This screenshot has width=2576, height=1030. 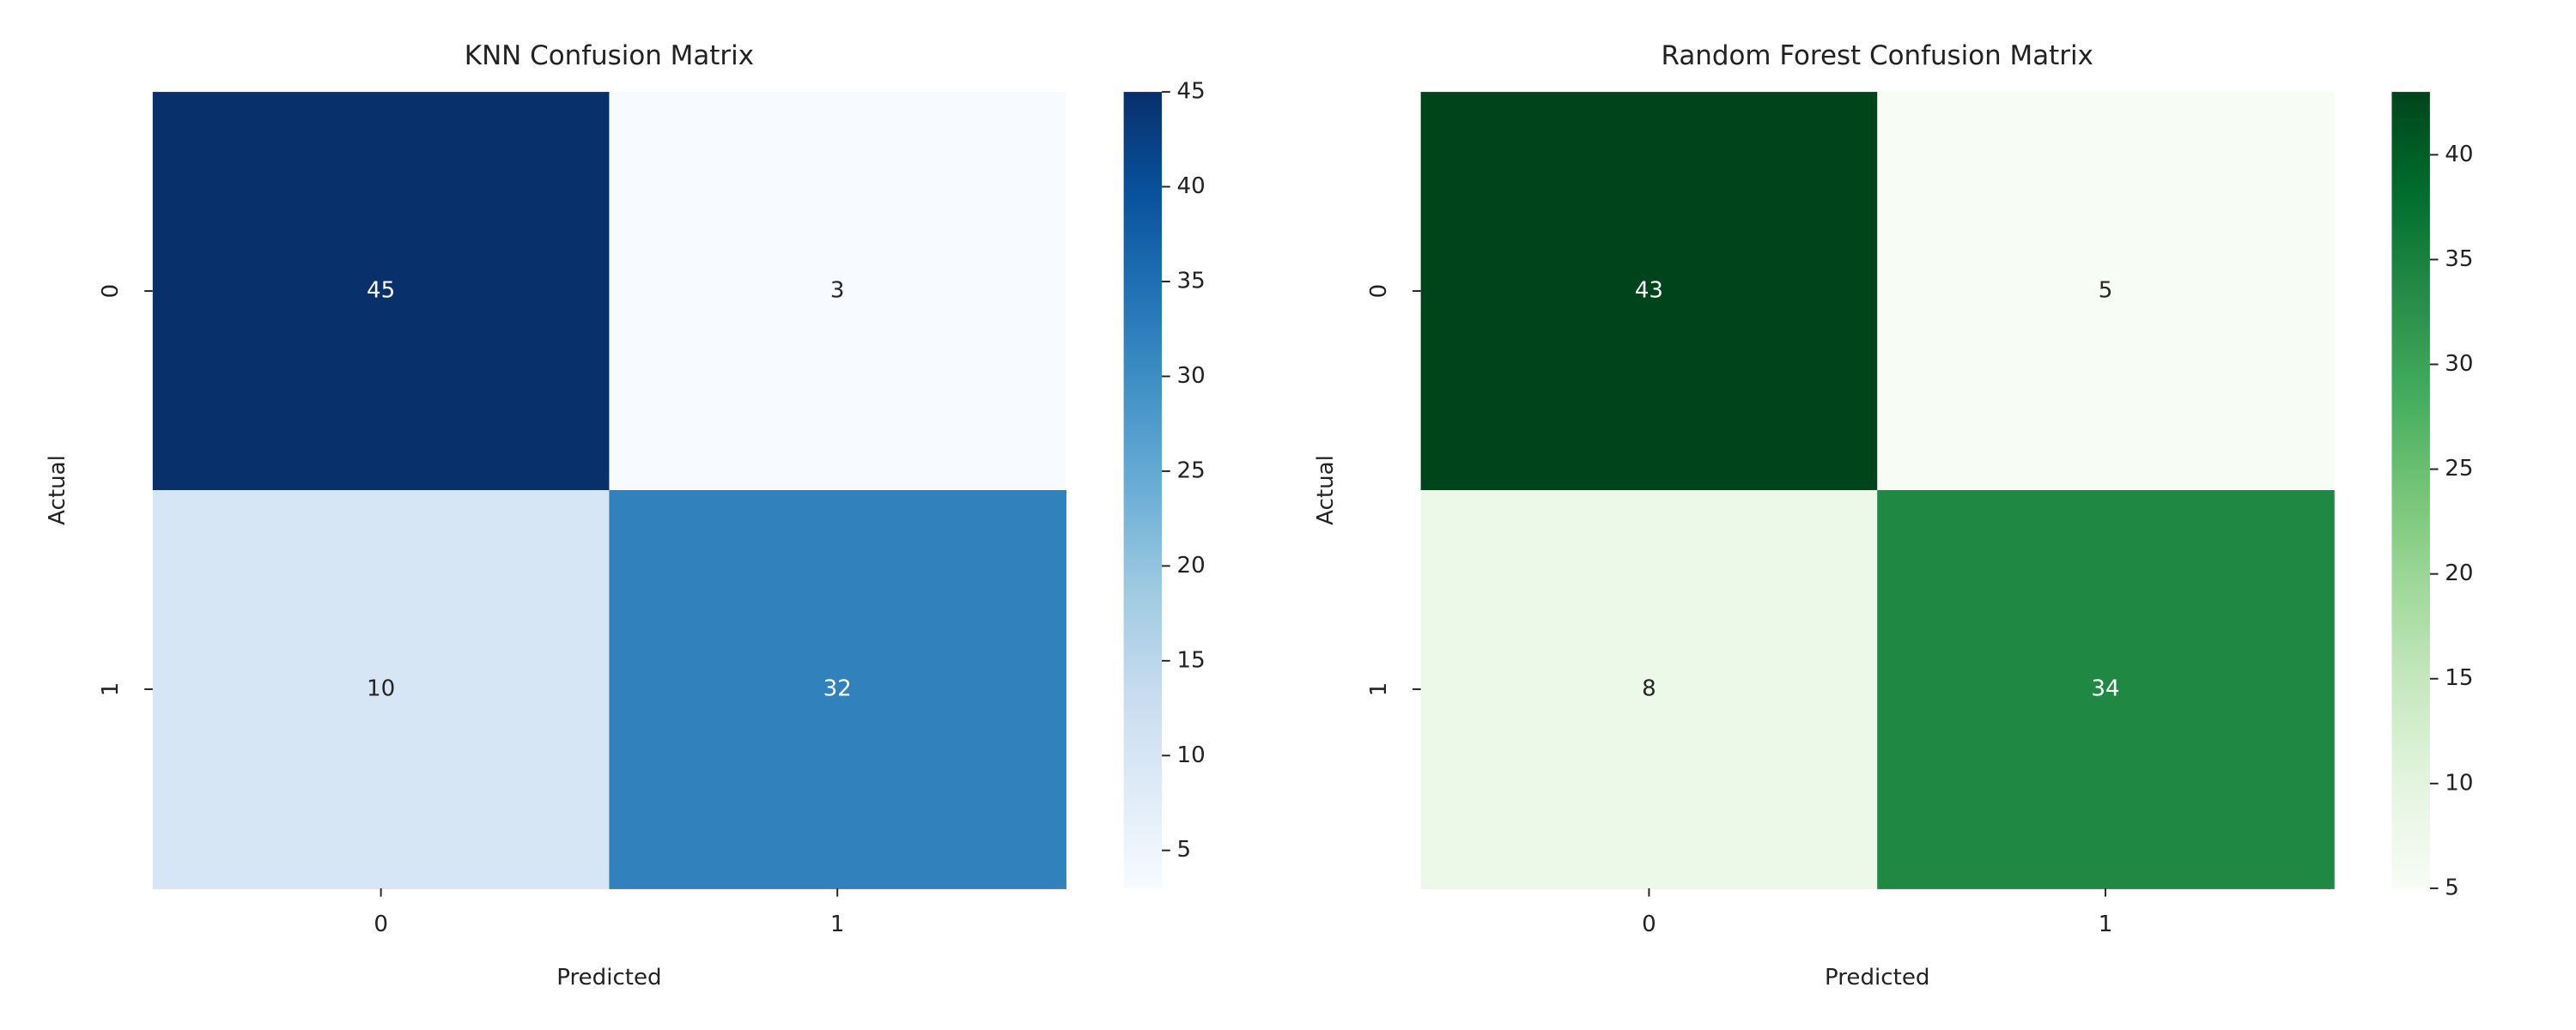 What do you see at coordinates (1191, 92) in the screenshot?
I see `colorbar-tick-label: 45` at bounding box center [1191, 92].